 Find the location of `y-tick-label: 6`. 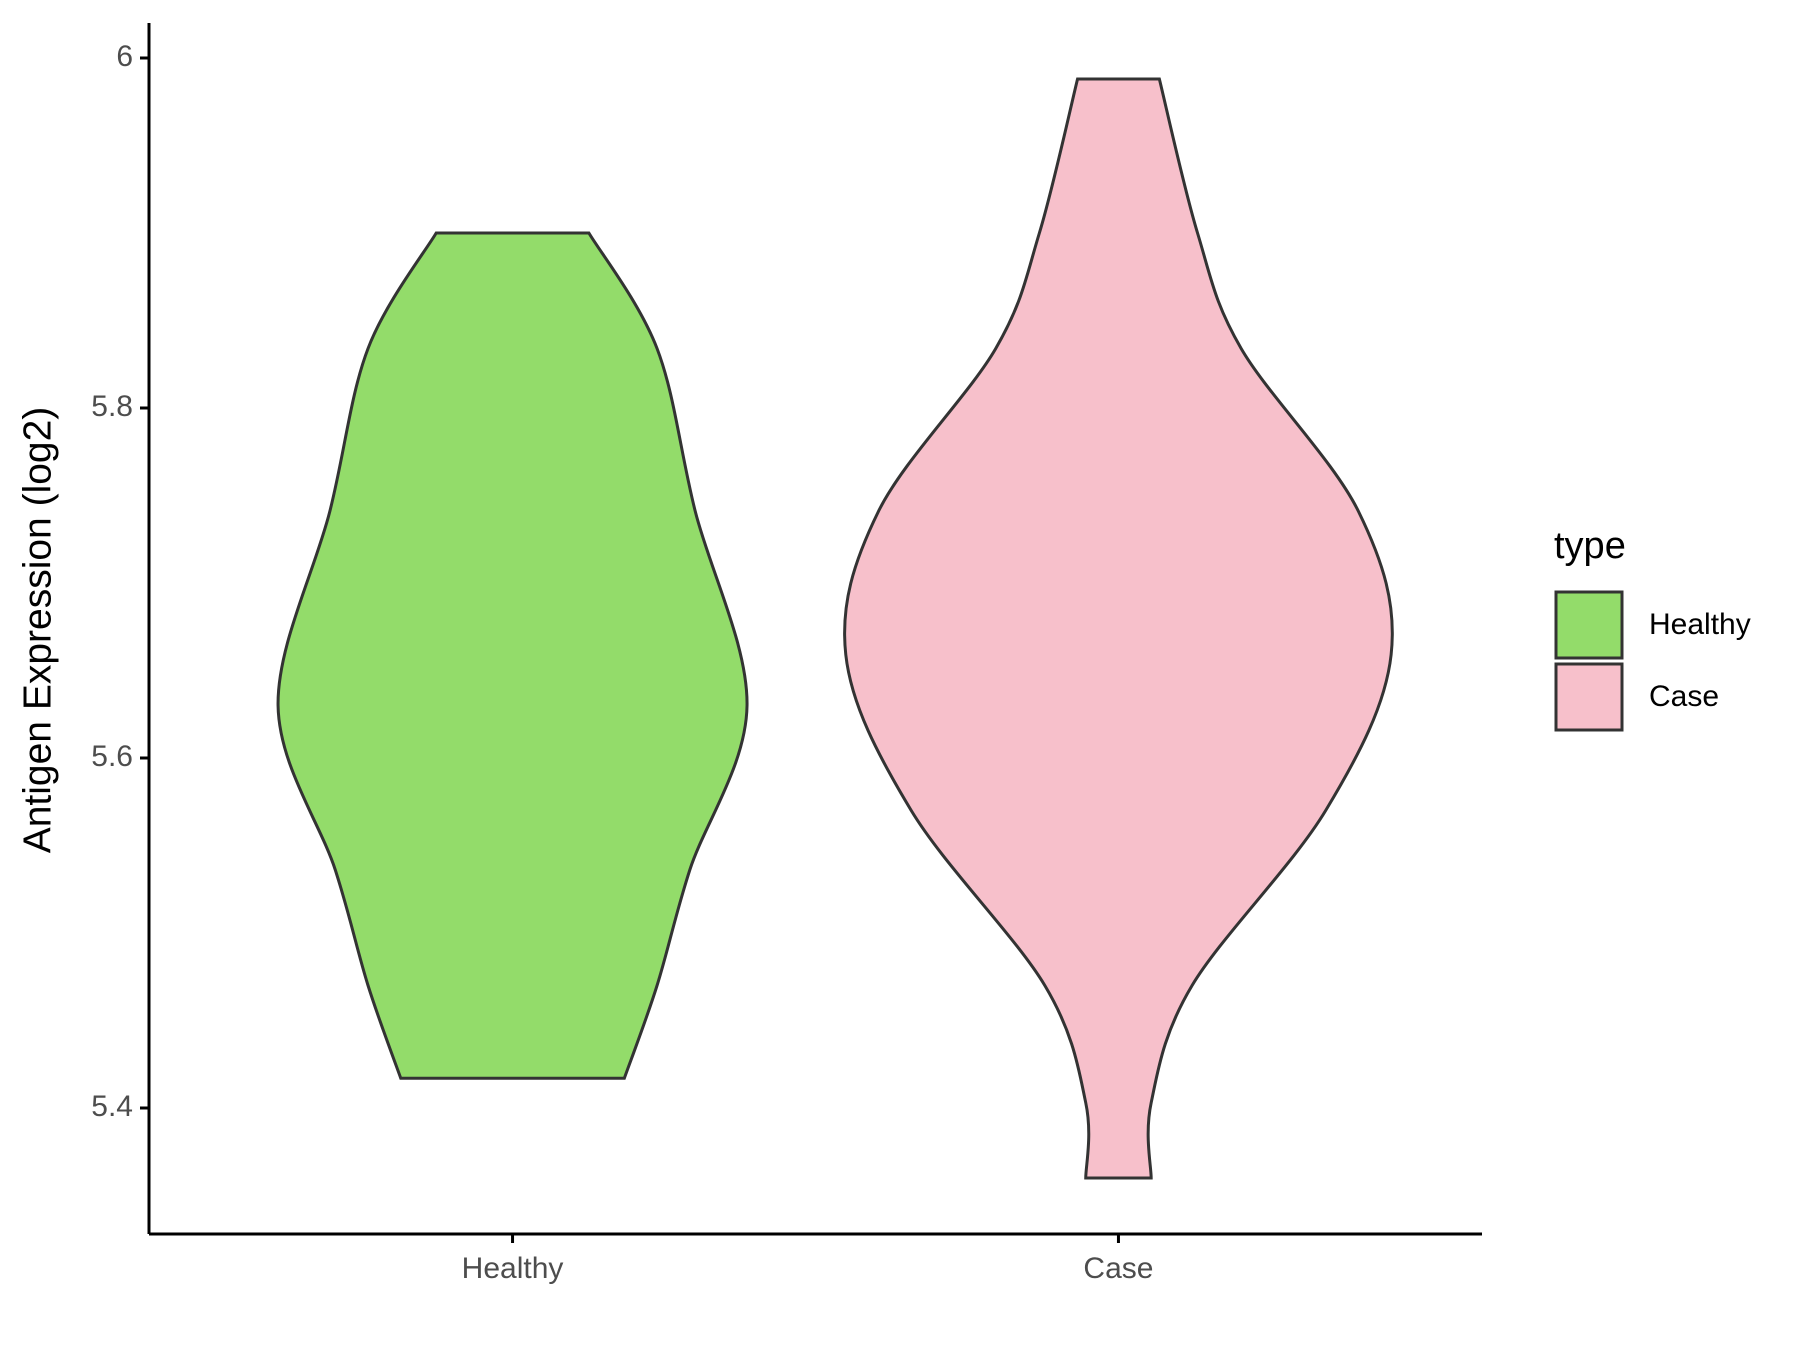

y-tick-label: 6 is located at coordinates (124, 56).